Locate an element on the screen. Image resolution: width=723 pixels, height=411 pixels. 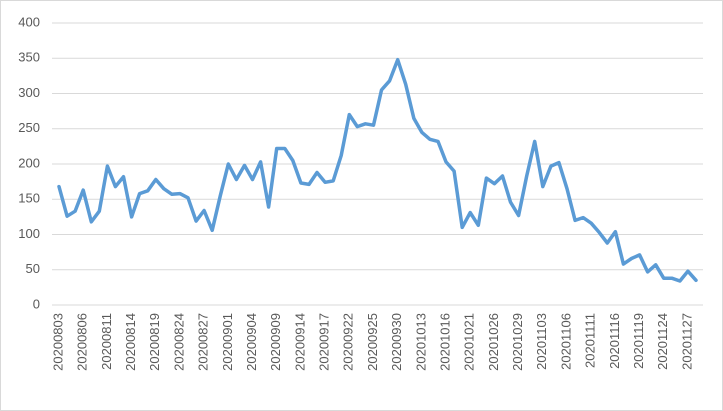
x-tick-label: 20200909 is located at coordinates (275, 342).